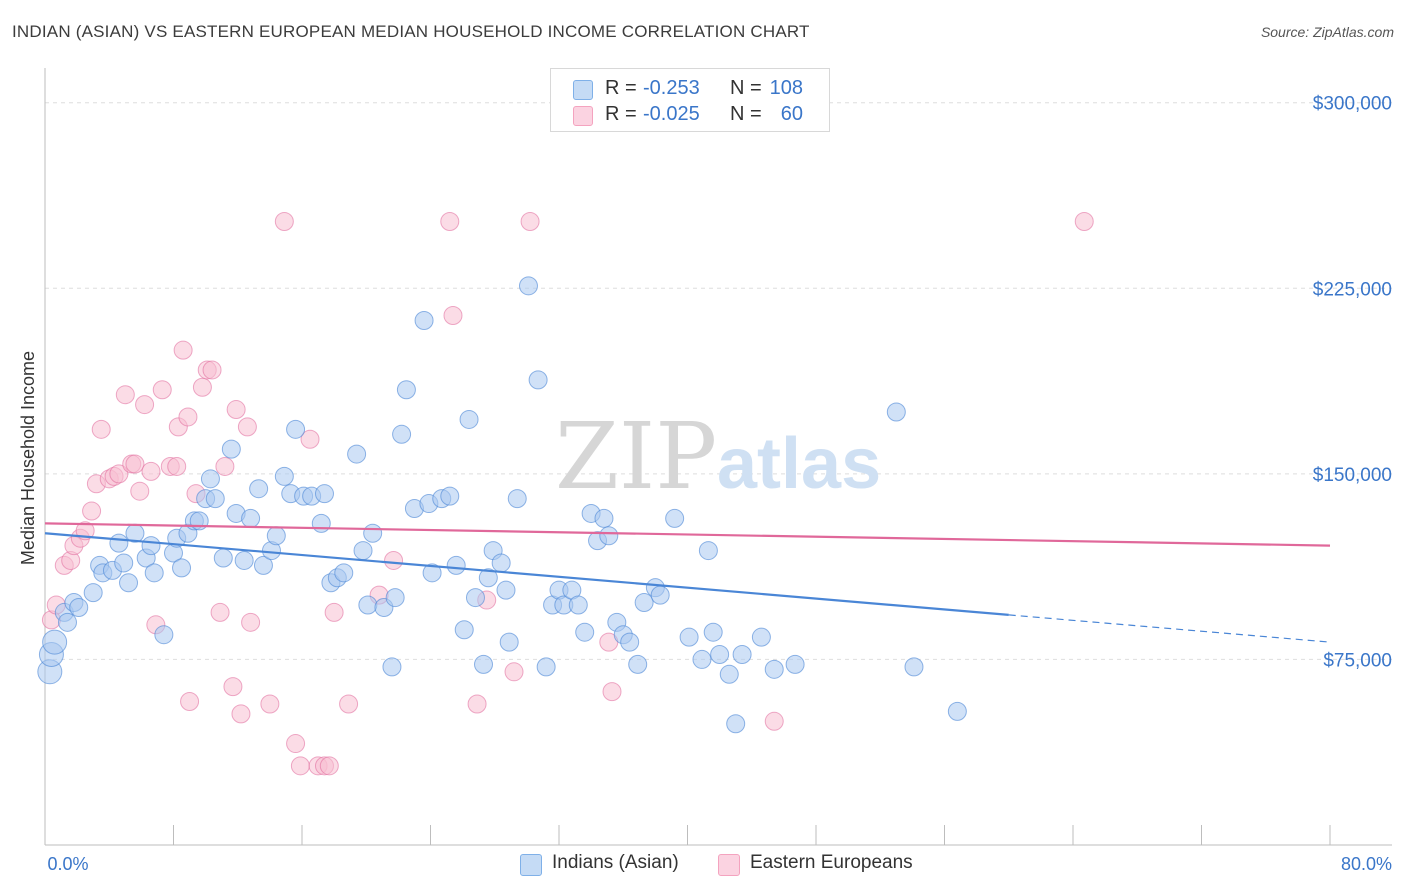  Describe the element at coordinates (831, 862) in the screenshot. I see `bottom-legend-label-eastern-europeans: Eastern Europeans` at that location.